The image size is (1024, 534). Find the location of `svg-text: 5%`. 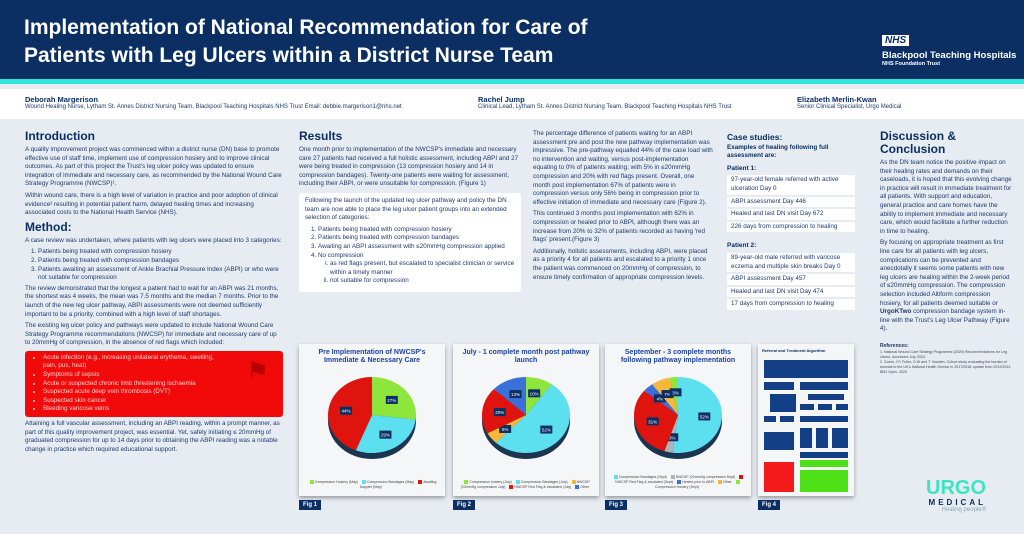

svg-text: 5% is located at coordinates (505, 429).